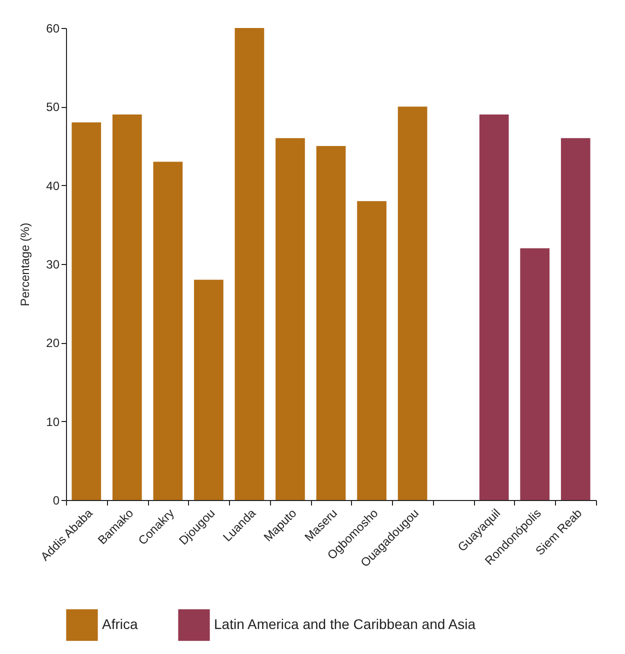 The height and width of the screenshot is (654, 625). I want to click on y-tick-label: 10, so click(53, 421).